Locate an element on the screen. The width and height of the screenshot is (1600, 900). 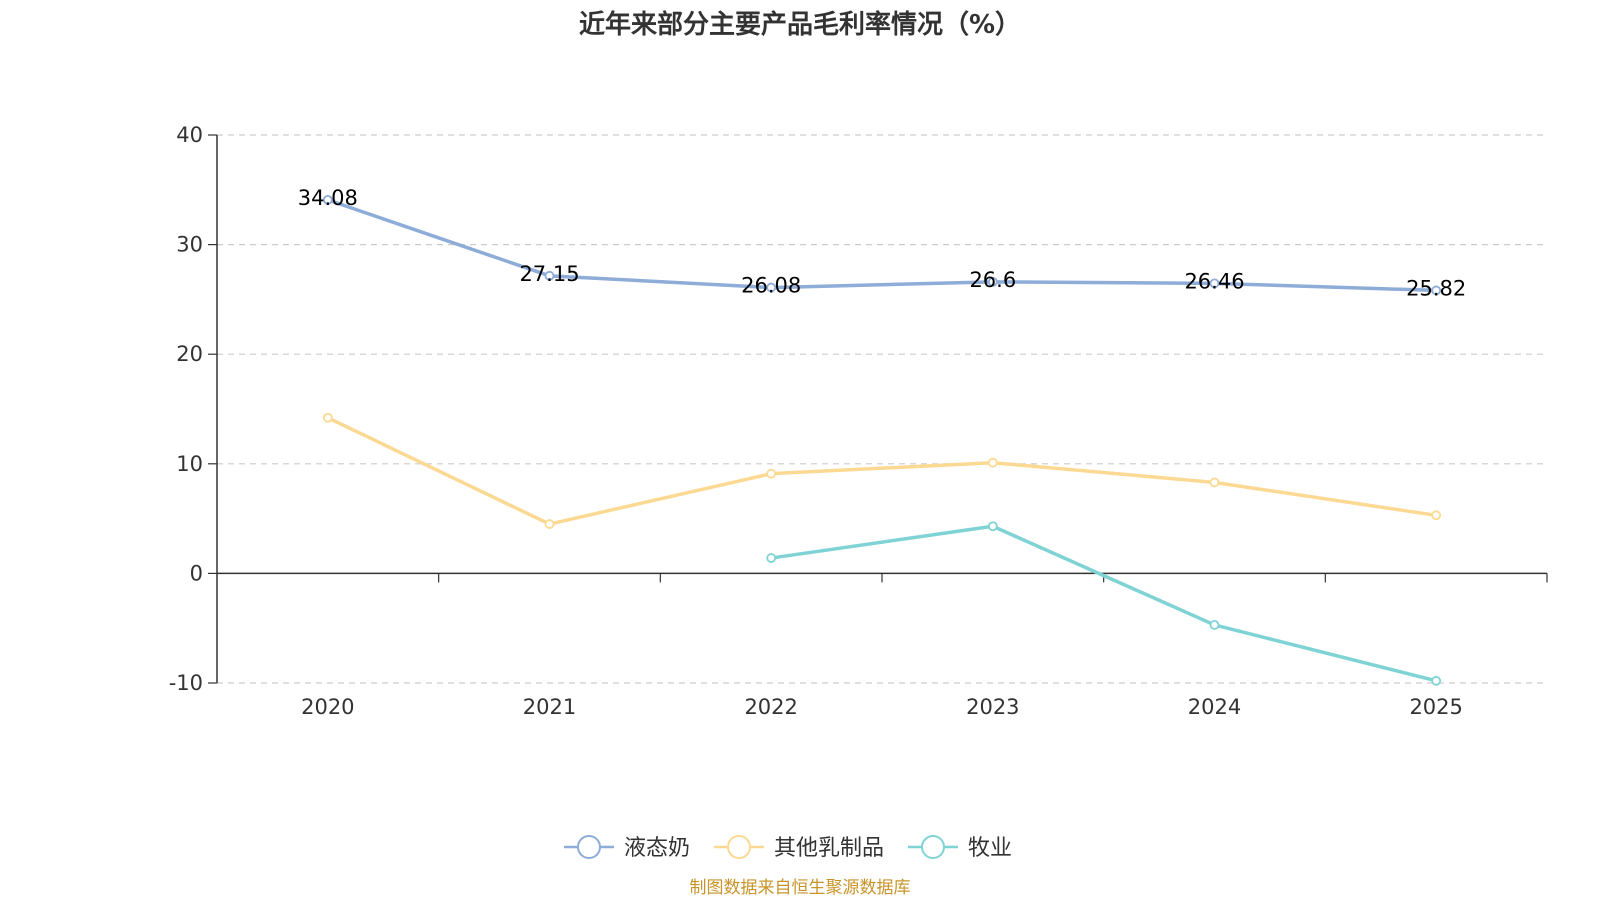
legend-label: 其他乳制品 is located at coordinates (829, 848).